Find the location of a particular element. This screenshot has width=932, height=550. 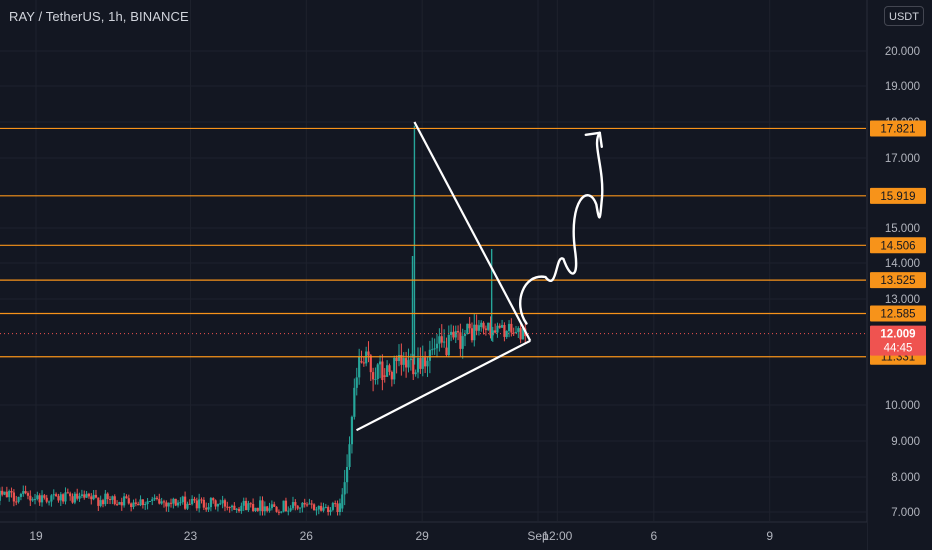

x-tick-label: 26 is located at coordinates (307, 536).